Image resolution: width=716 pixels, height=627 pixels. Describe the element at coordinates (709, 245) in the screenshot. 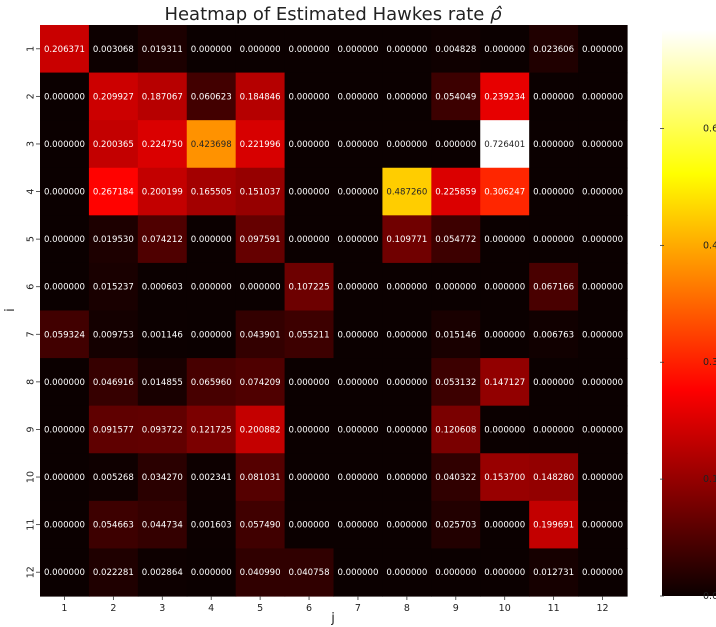

I see `colorbar-tick-label: 0.45` at that location.